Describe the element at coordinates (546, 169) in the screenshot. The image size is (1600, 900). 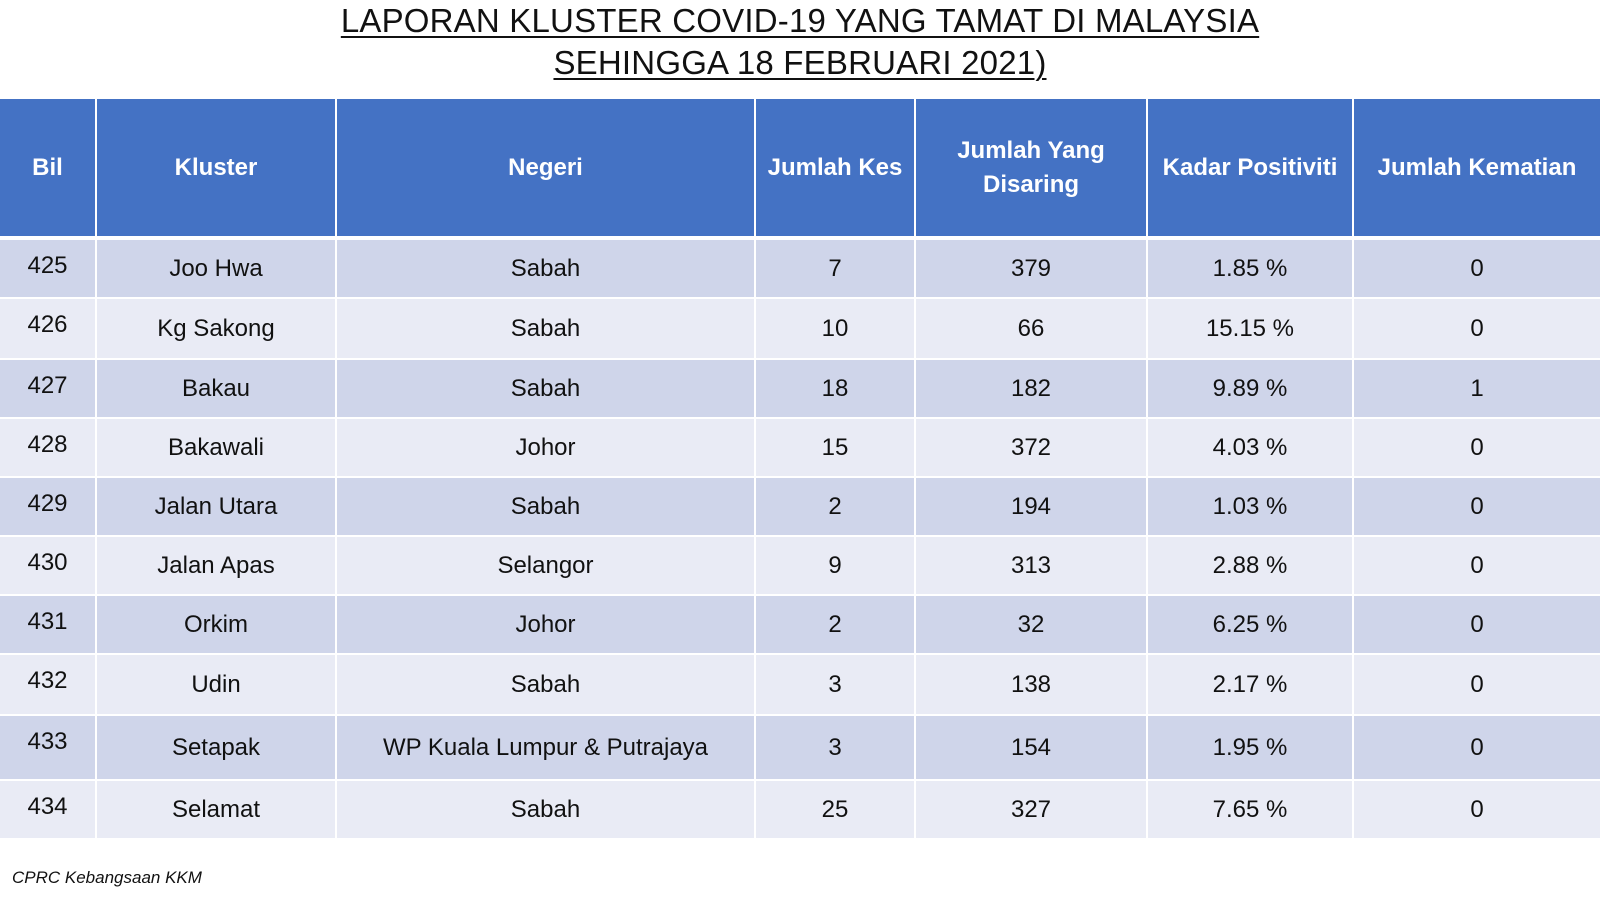
I see `header-negeri: Negeri` at that location.